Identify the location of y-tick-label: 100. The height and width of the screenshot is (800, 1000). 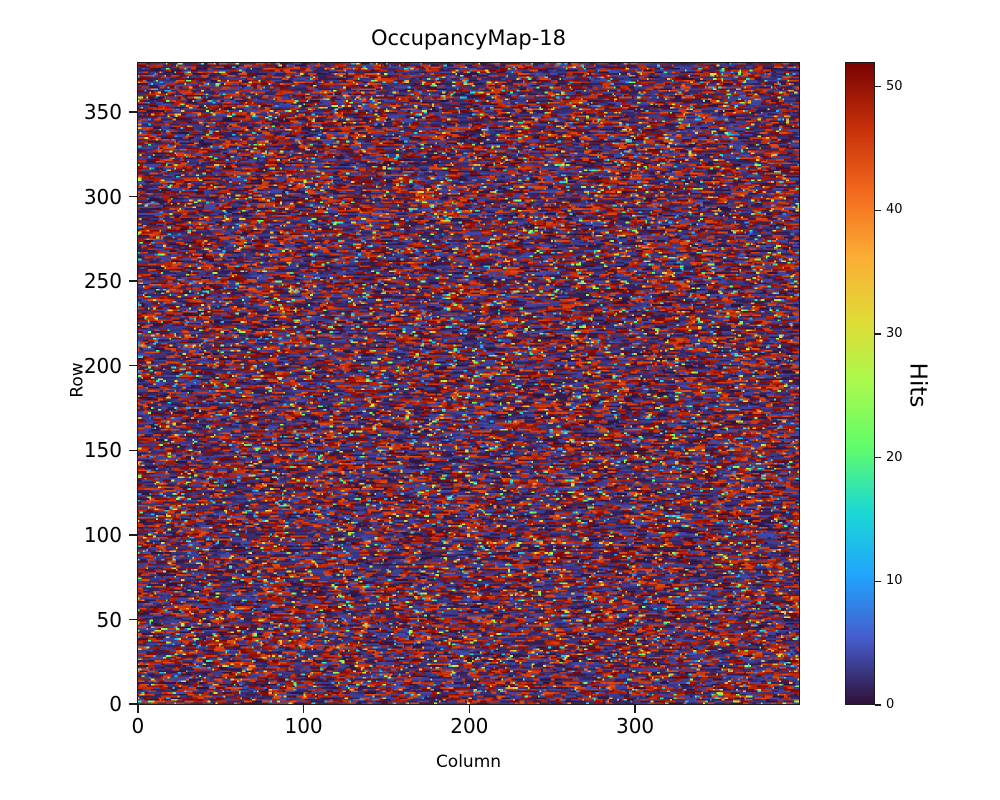
(102, 534).